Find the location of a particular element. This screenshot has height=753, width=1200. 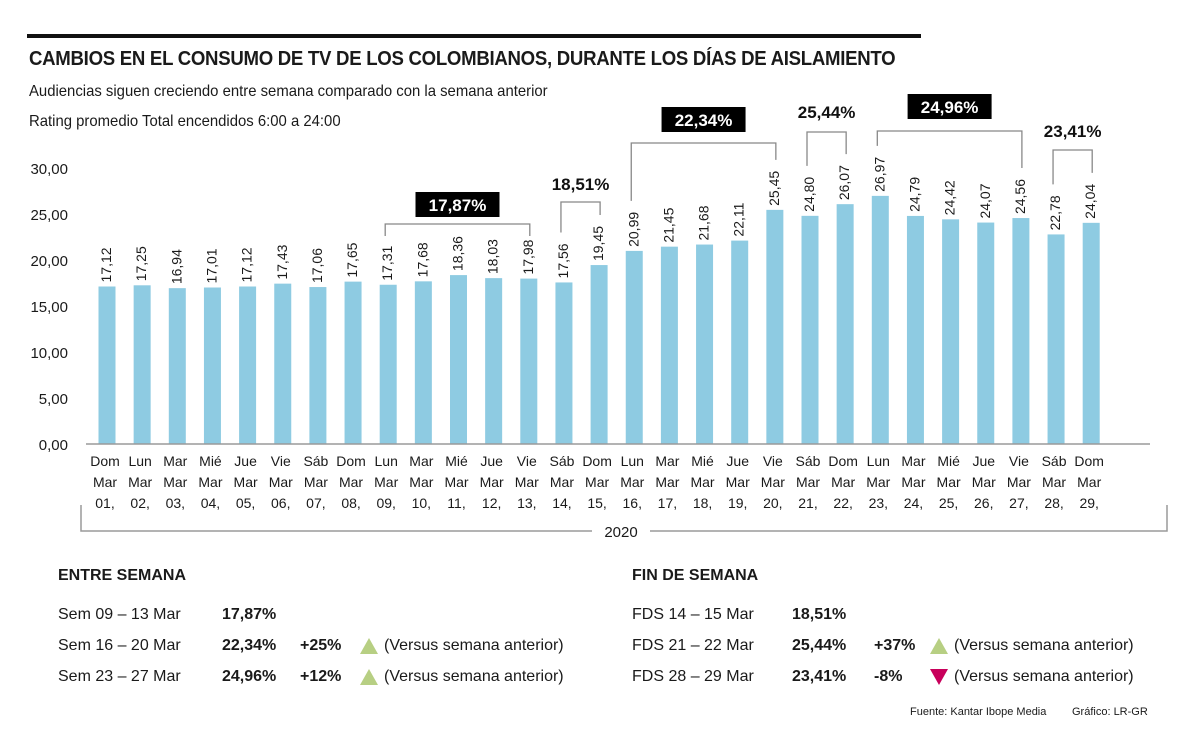

x-tick-label: 22, is located at coordinates (842, 503).